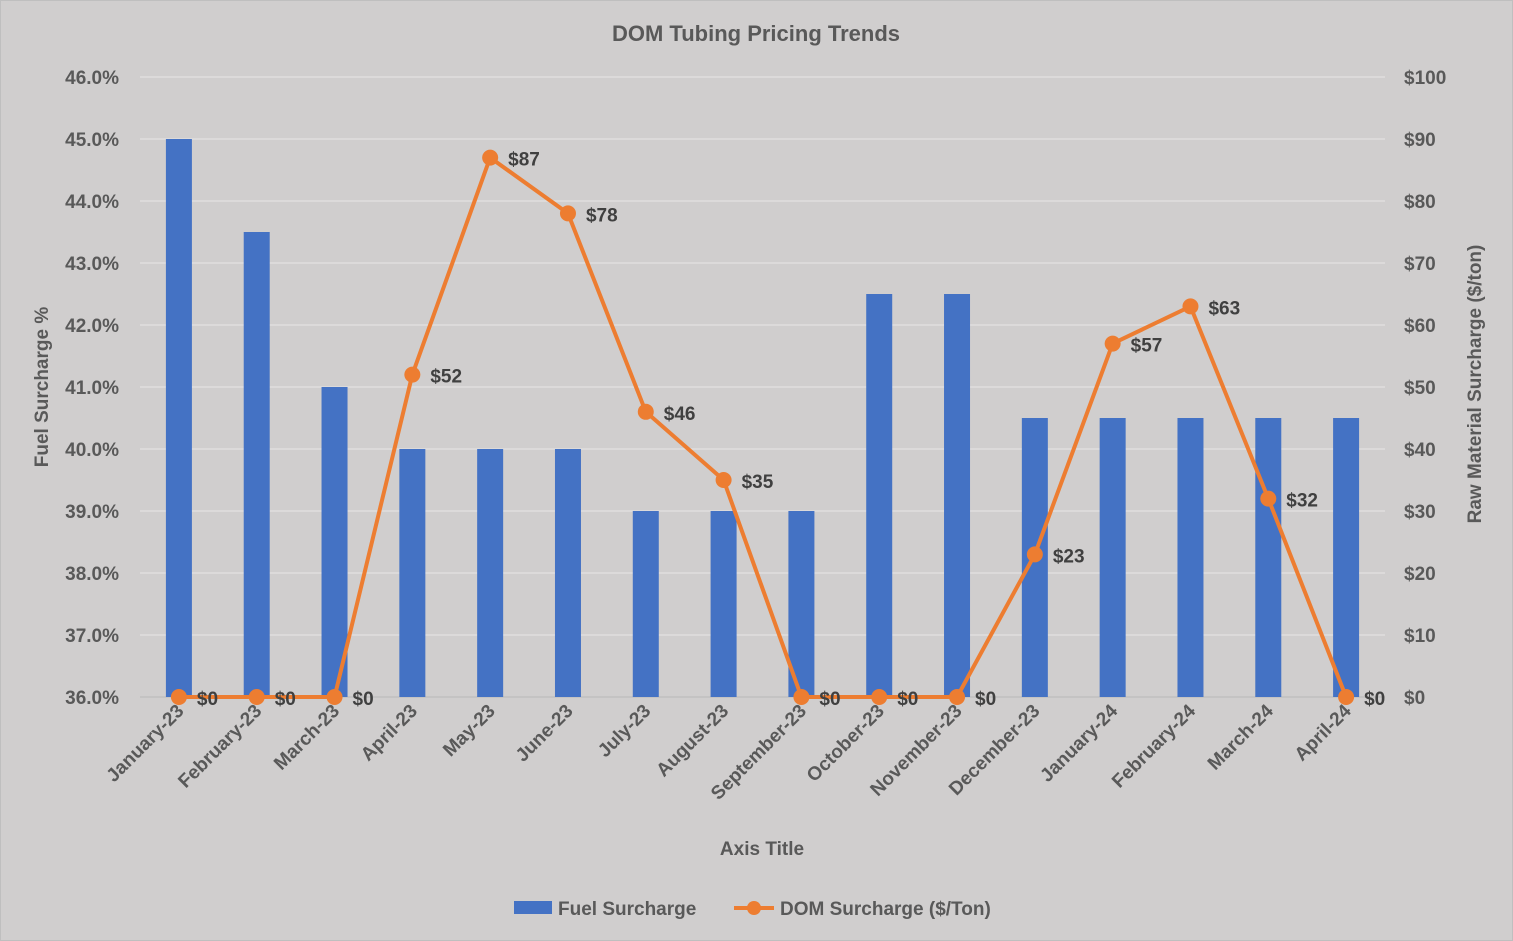 The image size is (1513, 941). Describe the element at coordinates (1420, 512) in the screenshot. I see `y2-tick-label: $30` at that location.